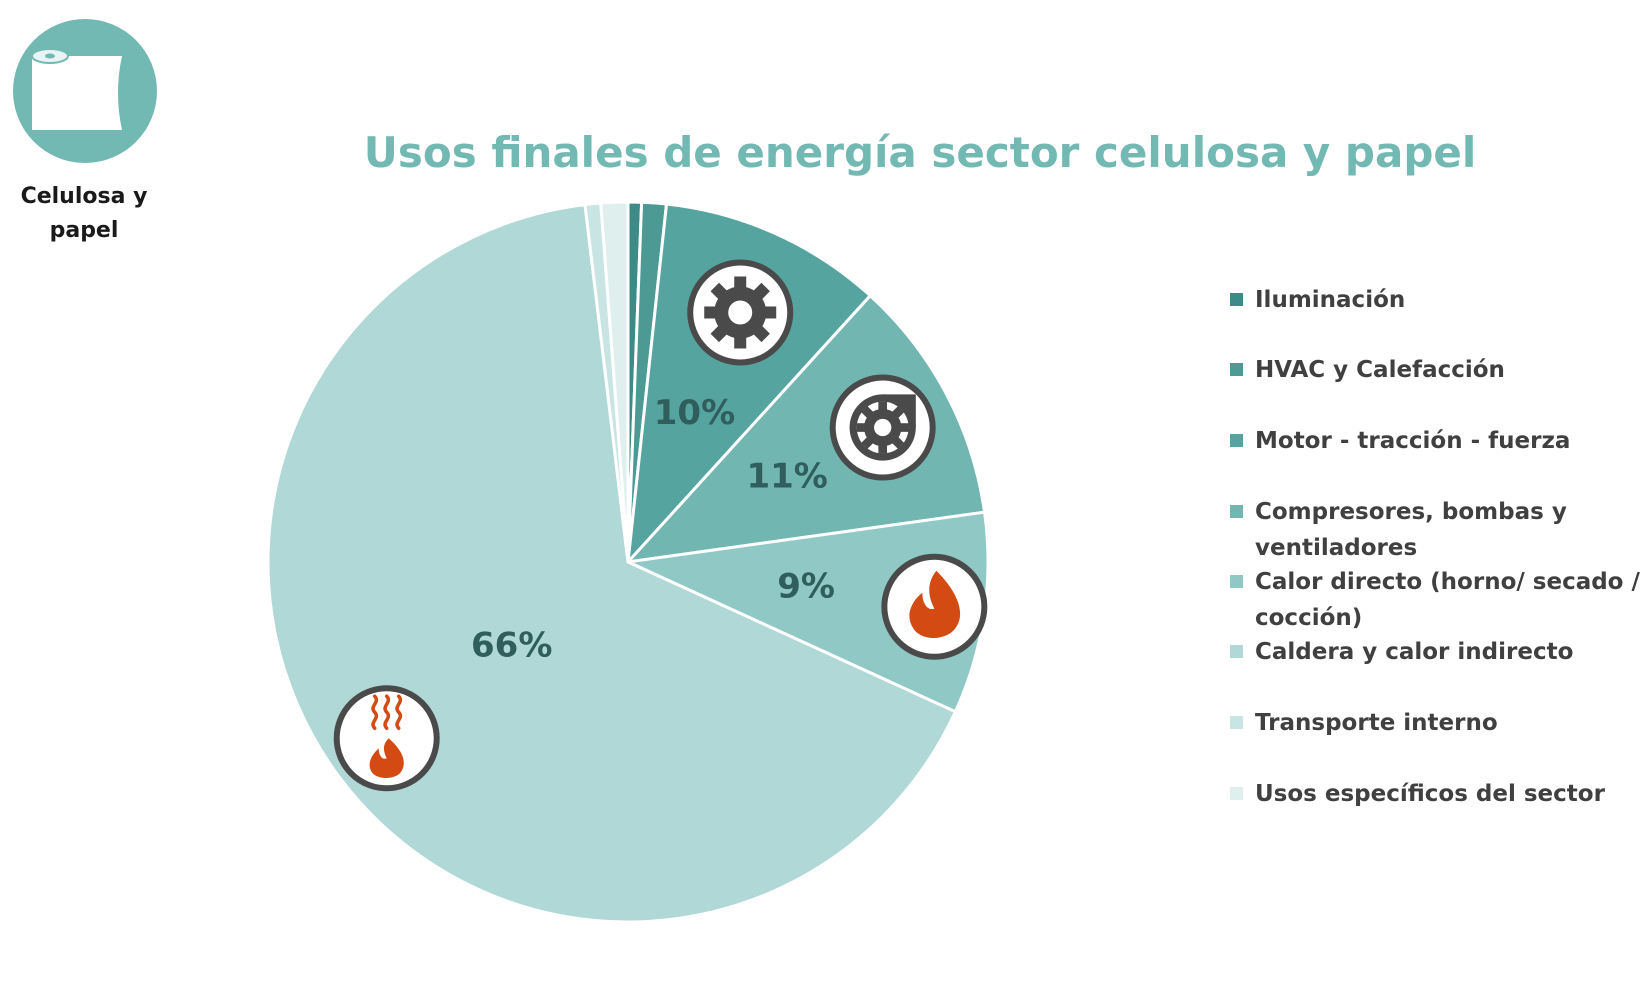 The width and height of the screenshot is (1649, 993). I want to click on pie-slice-usos-especificos-del-sector, so click(614, 381).